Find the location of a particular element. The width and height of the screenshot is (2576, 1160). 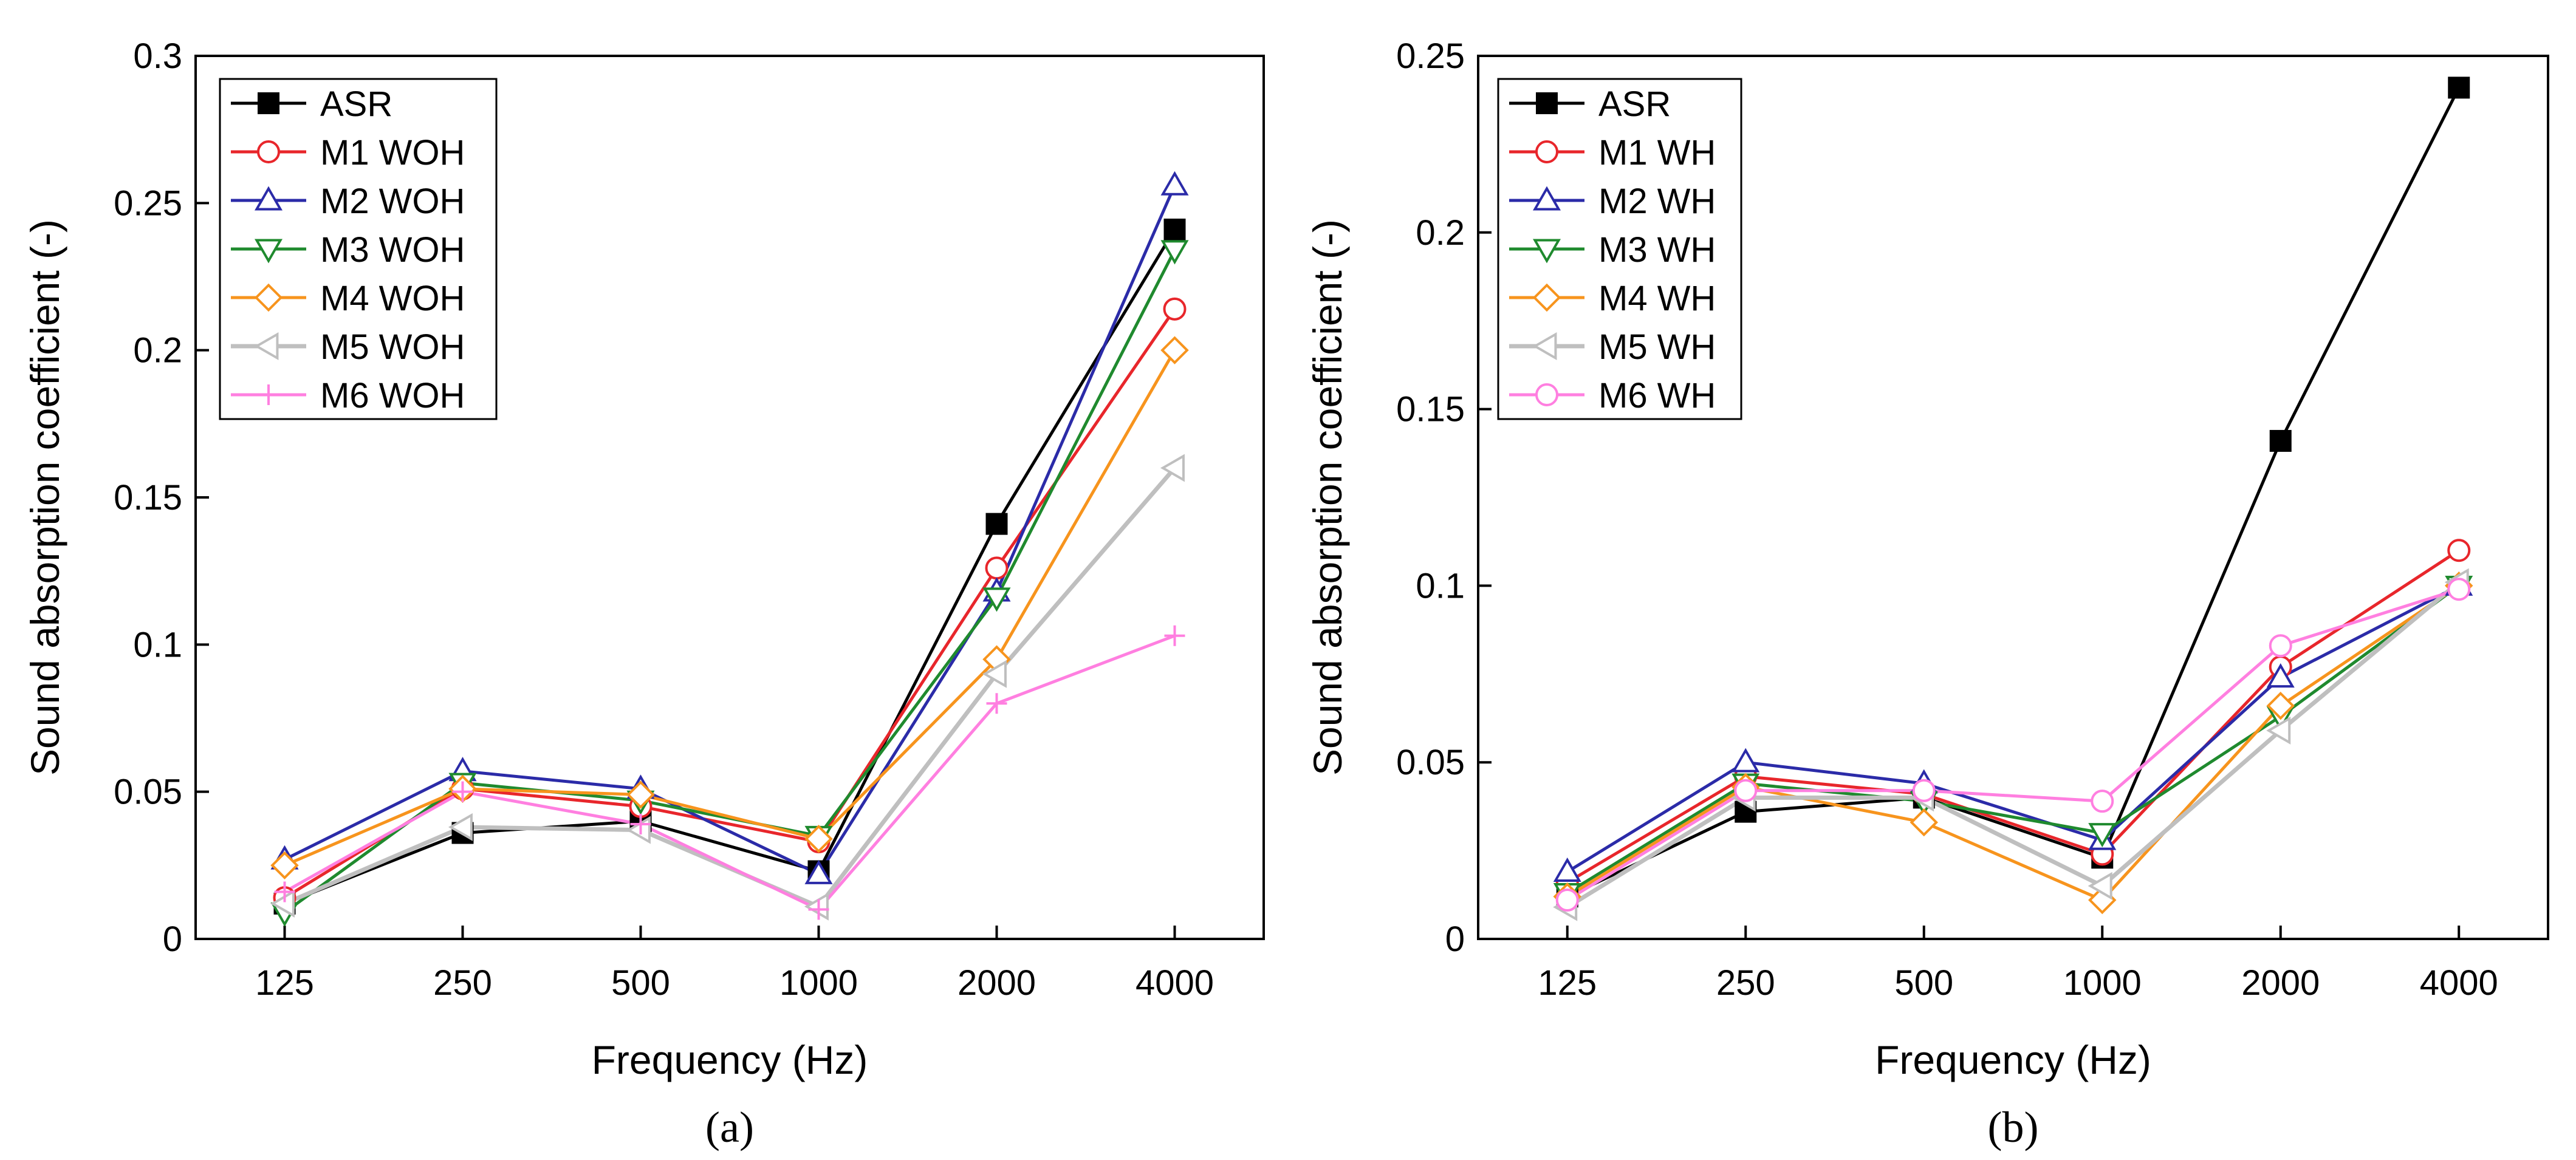

legend-label-m3-woh: M3 WOH is located at coordinates (393, 250).